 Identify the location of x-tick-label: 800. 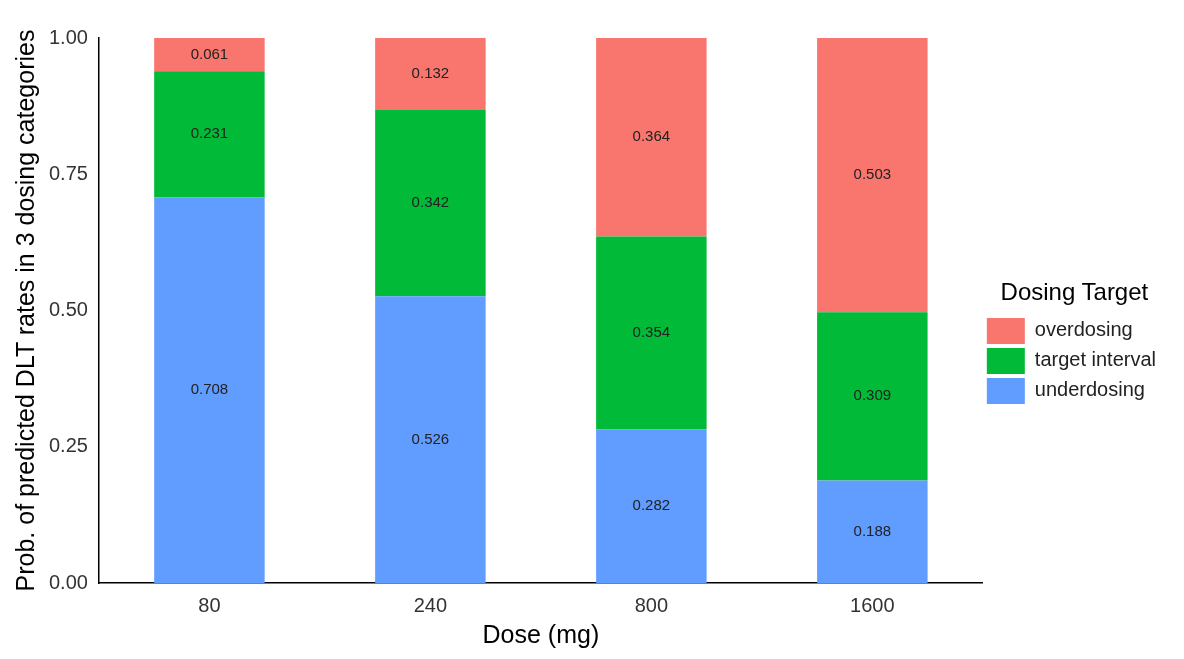
(651, 604).